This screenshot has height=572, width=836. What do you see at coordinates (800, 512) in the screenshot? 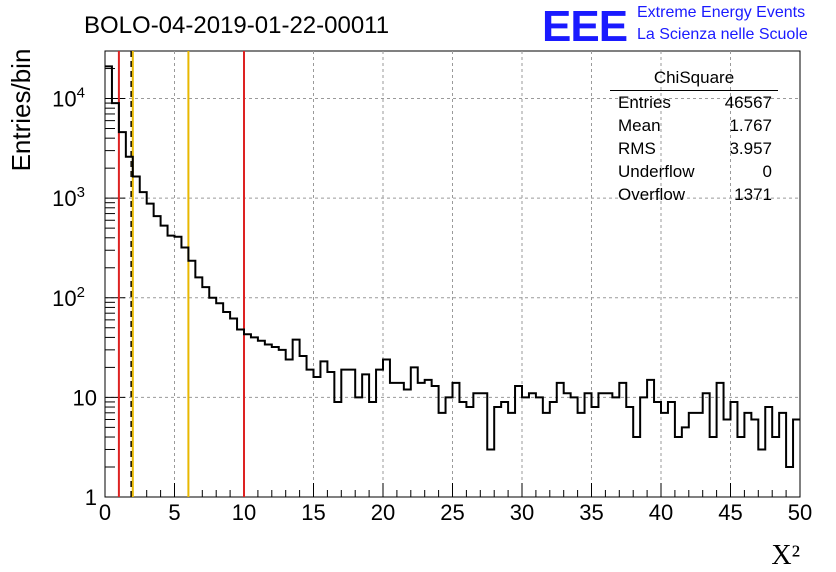
I see `x-tick-label: 50` at bounding box center [800, 512].